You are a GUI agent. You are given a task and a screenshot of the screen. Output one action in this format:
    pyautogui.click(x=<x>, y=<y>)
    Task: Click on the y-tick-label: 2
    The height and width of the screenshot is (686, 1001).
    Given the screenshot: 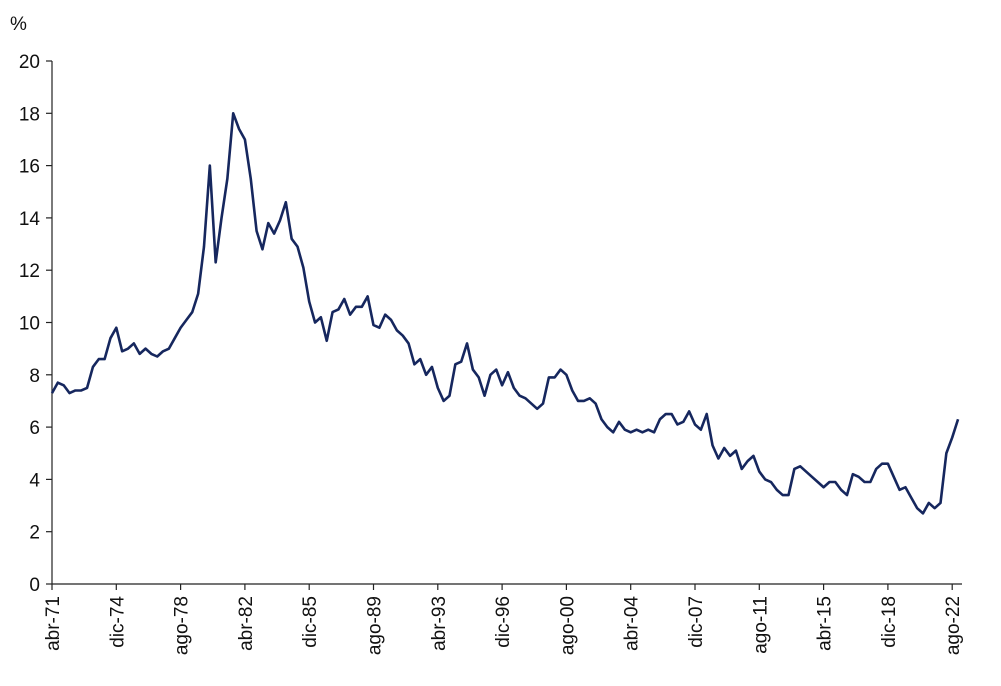 What is the action you would take?
    pyautogui.click(x=34, y=533)
    